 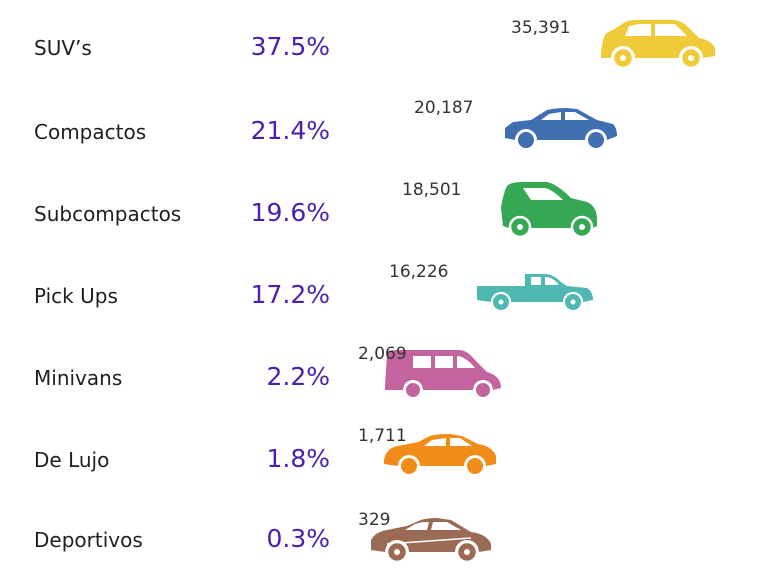 I want to click on chart-row-de-lujo: De Lujo 1.8% 1,711, so click(x=384, y=459).